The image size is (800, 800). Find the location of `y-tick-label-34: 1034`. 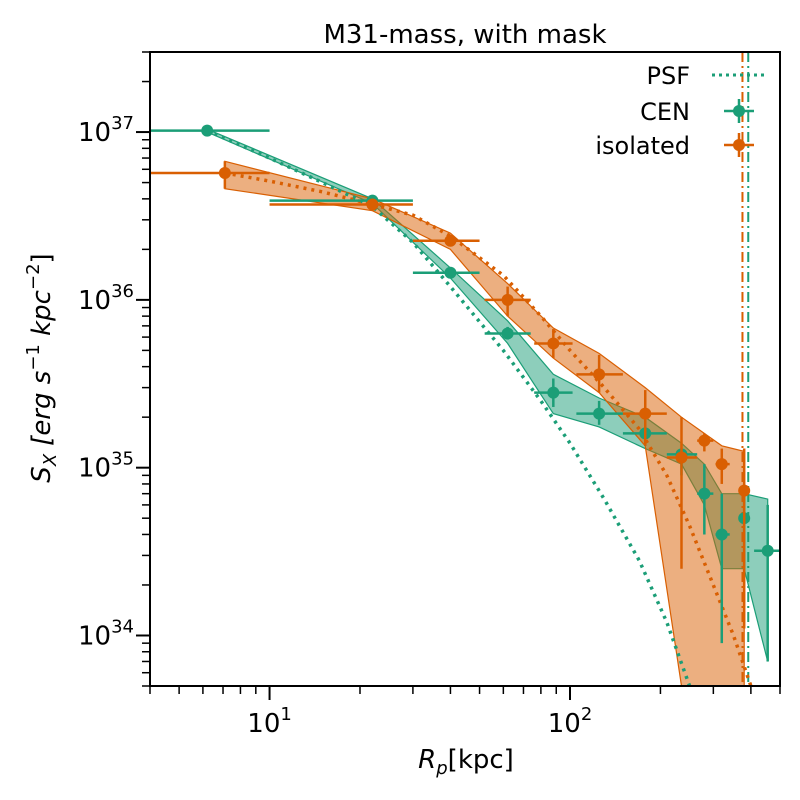

y-tick-label-34: 1034 is located at coordinates (106, 633).